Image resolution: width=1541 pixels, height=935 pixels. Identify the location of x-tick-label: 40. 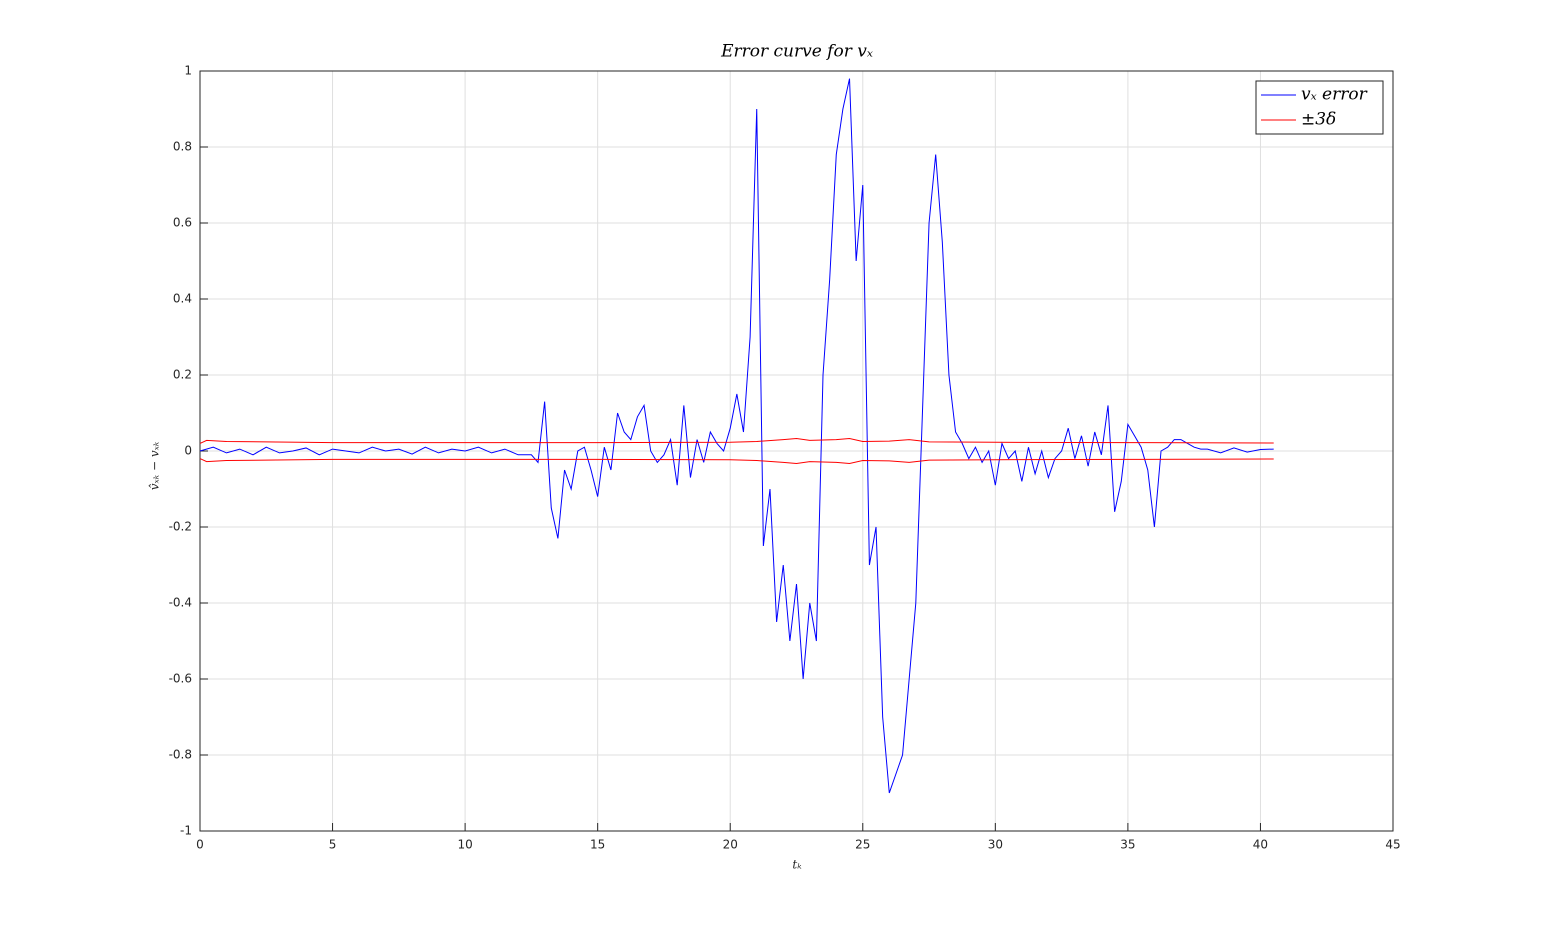
(1260, 845).